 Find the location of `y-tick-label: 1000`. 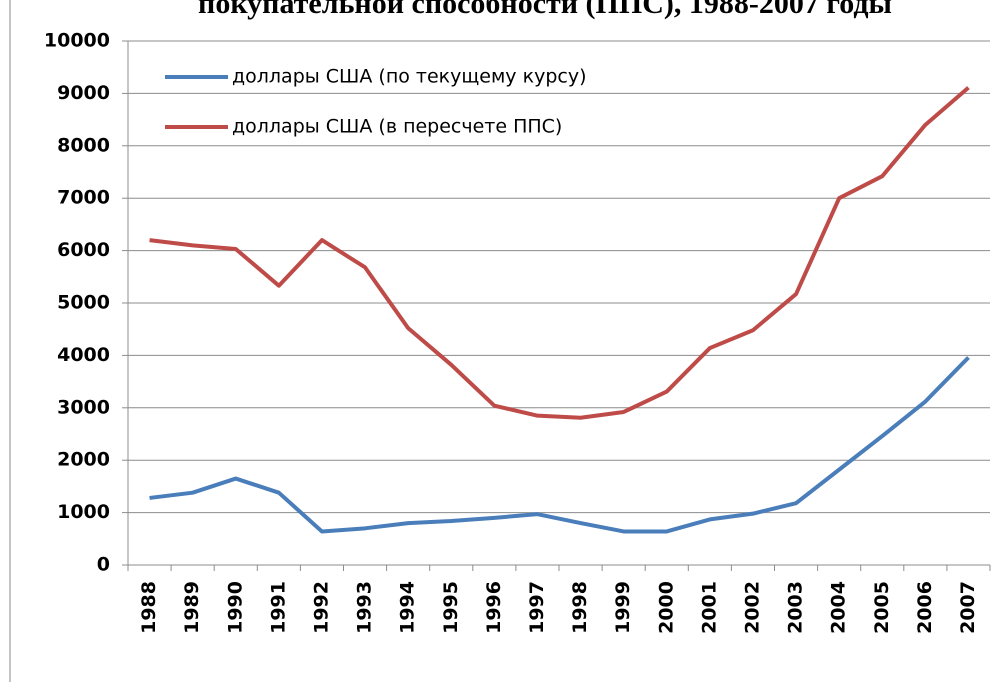

y-tick-label: 1000 is located at coordinates (83, 512).